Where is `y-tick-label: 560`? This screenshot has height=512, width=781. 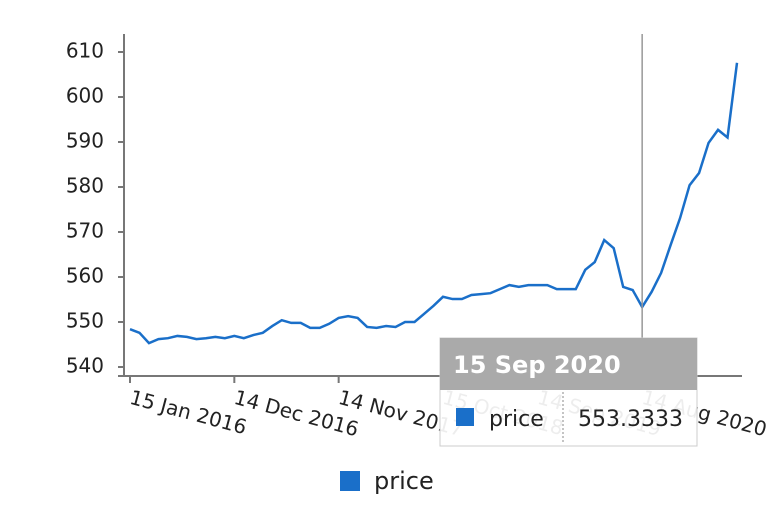 y-tick-label: 560 is located at coordinates (85, 276).